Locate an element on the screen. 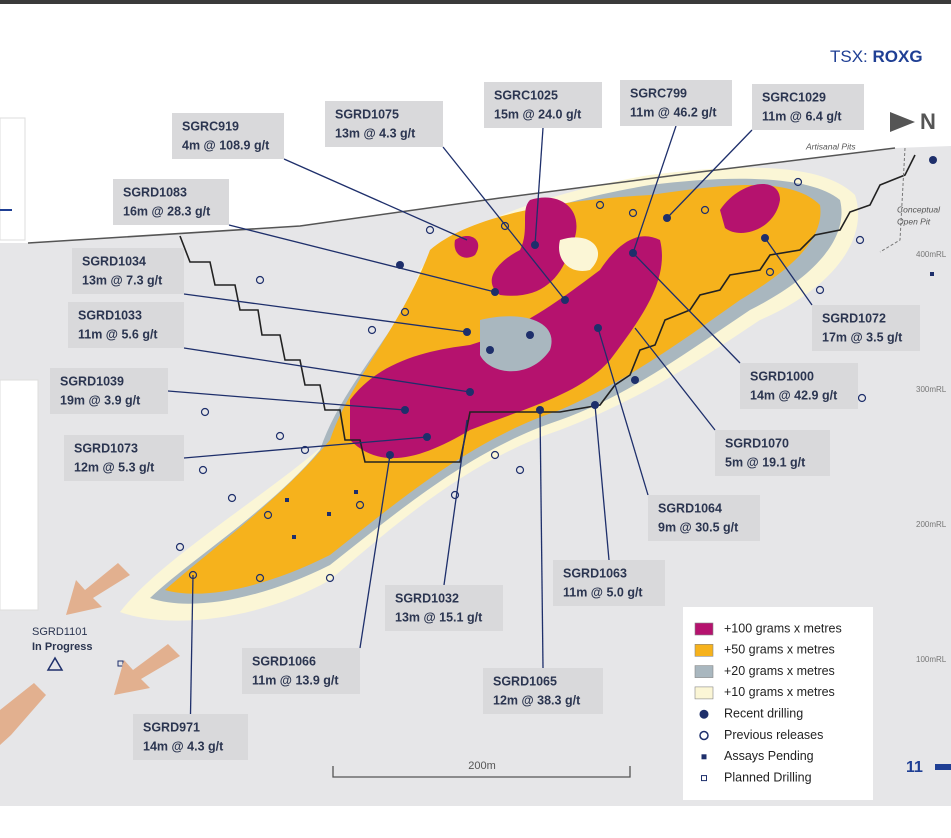 Image resolution: width=951 pixels, height=838 pixels. page-bar is located at coordinates (943, 767).